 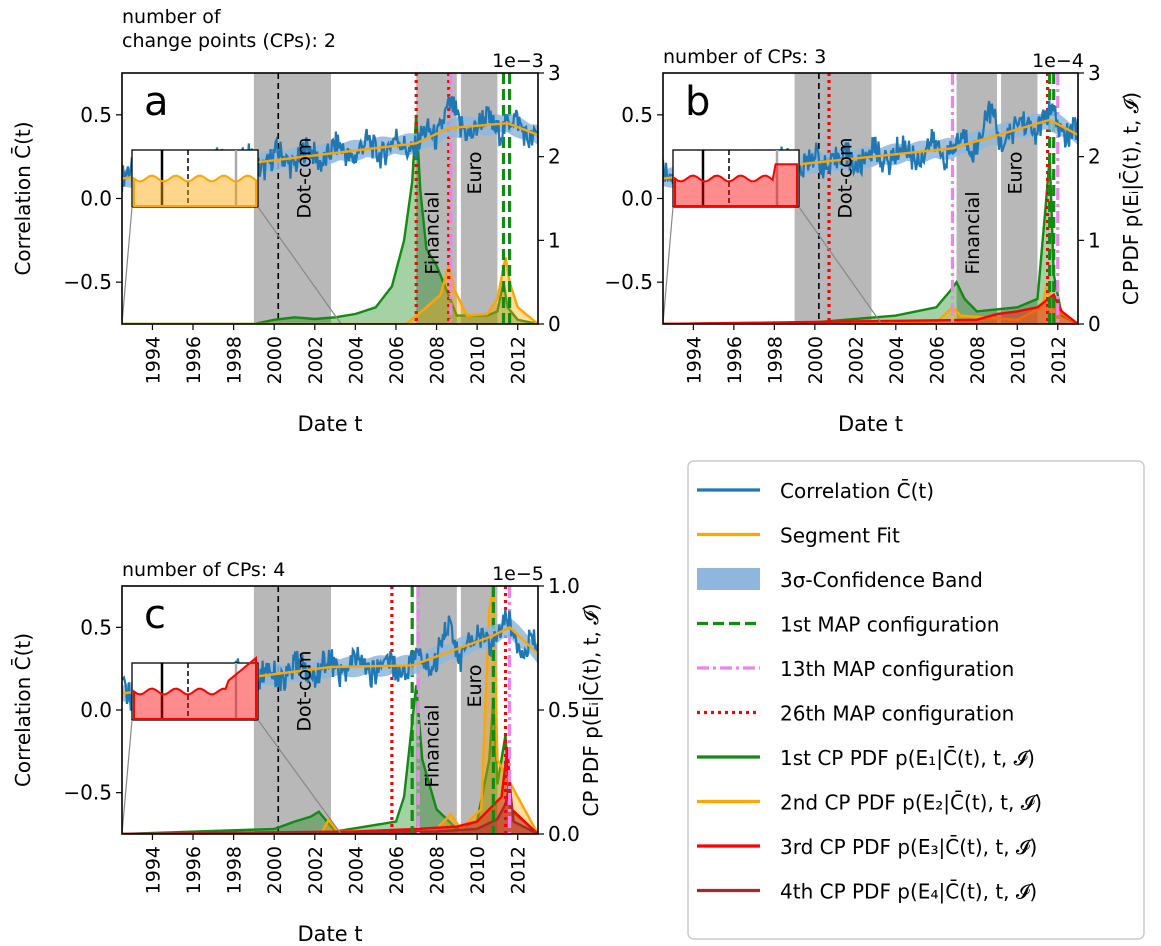 What do you see at coordinates (889, 625) in the screenshot?
I see `legend-label-map1: 1st MAP configuration` at bounding box center [889, 625].